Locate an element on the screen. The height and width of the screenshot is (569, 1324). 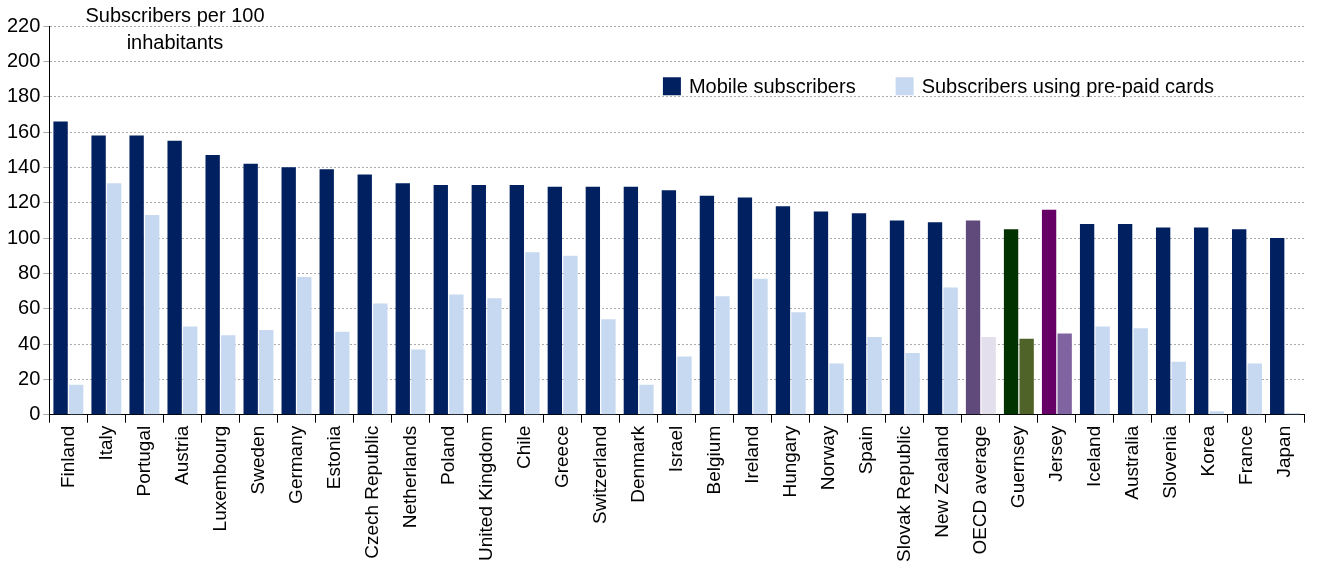
legend-label: Mobile subscribers is located at coordinates (772, 85).